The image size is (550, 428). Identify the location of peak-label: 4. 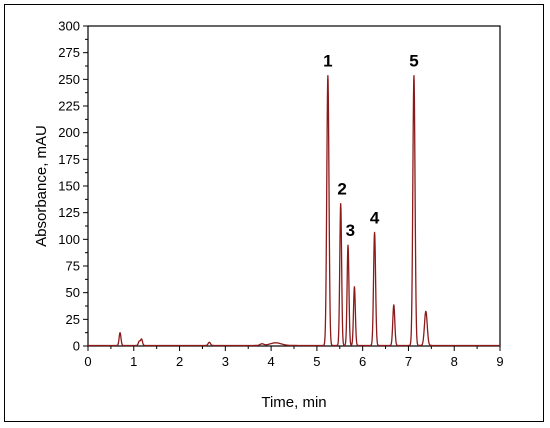
(375, 217).